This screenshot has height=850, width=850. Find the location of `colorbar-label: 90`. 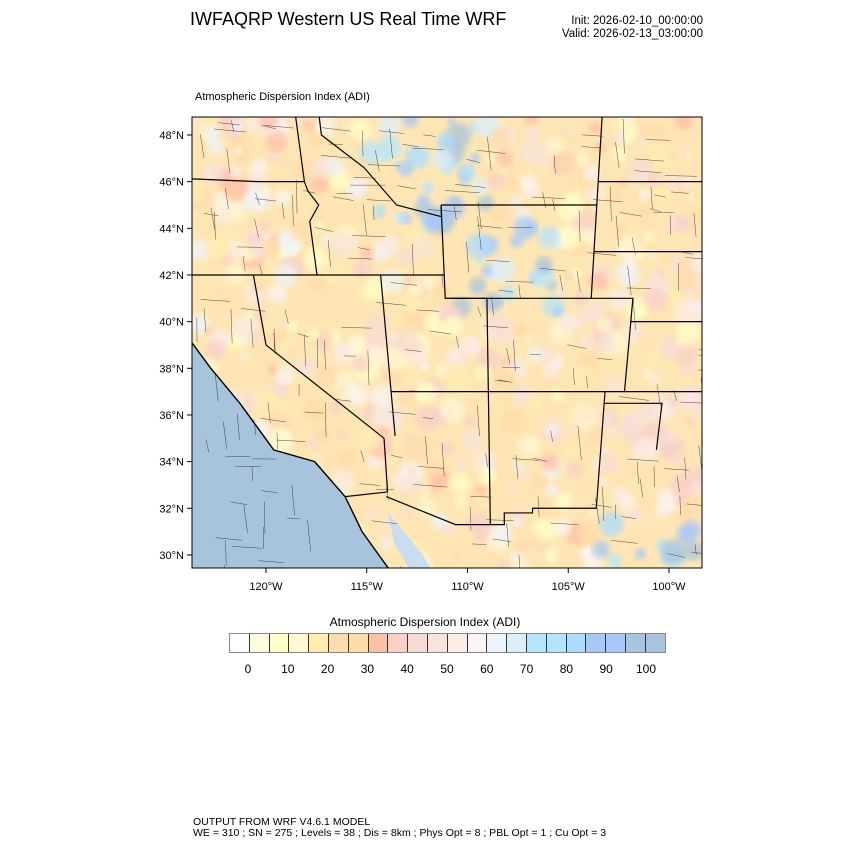

colorbar-label: 90 is located at coordinates (606, 669).